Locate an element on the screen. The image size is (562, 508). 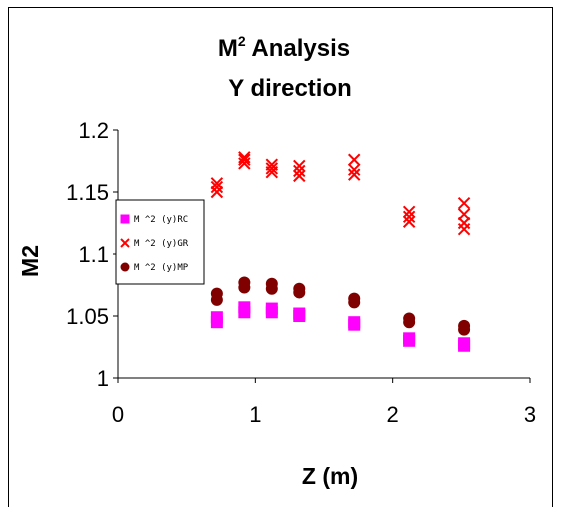
chart-title-superscript: 2 is located at coordinates (242, 41).